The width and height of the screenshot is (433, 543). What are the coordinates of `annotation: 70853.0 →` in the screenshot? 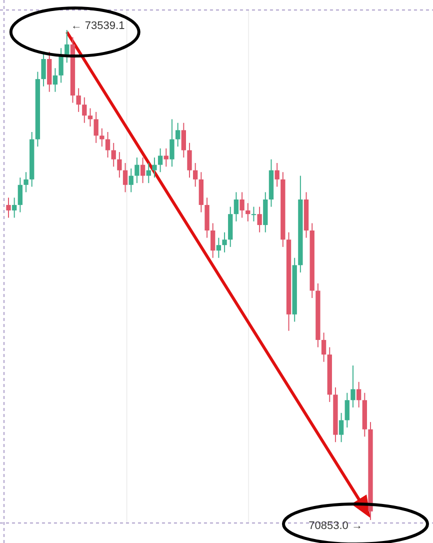 It's located at (335, 526).